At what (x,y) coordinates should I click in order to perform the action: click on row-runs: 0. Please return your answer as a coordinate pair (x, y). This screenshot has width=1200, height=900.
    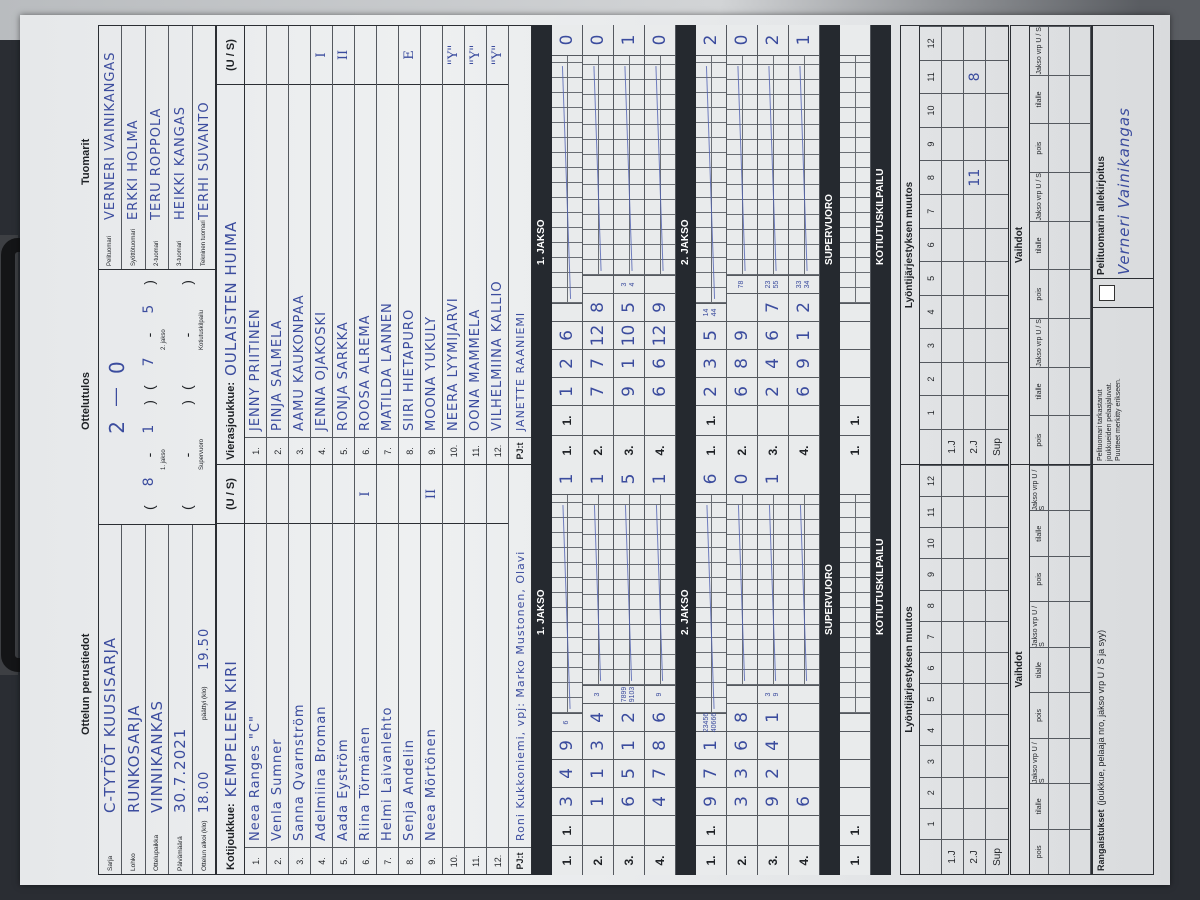
    Looking at the image, I should click on (598, 40).